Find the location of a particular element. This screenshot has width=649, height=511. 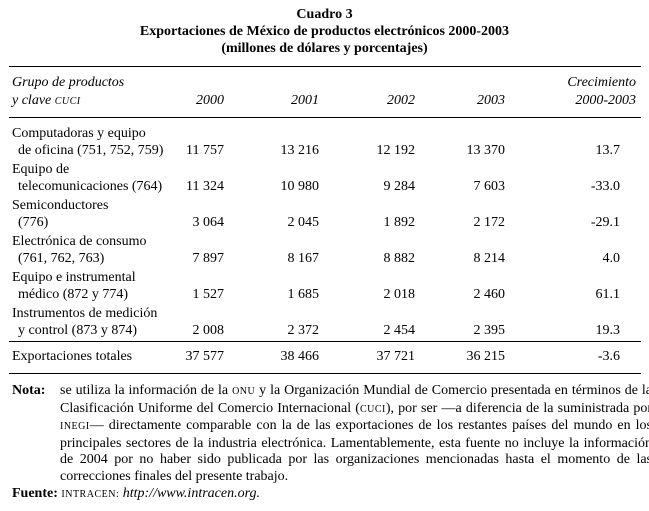

table-cell: 10 980 is located at coordinates (300, 186).